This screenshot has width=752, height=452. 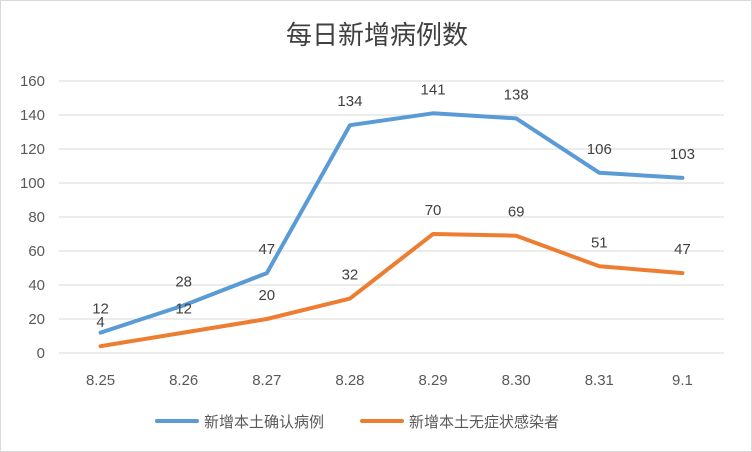 I want to click on data-label: 69, so click(x=516, y=212).